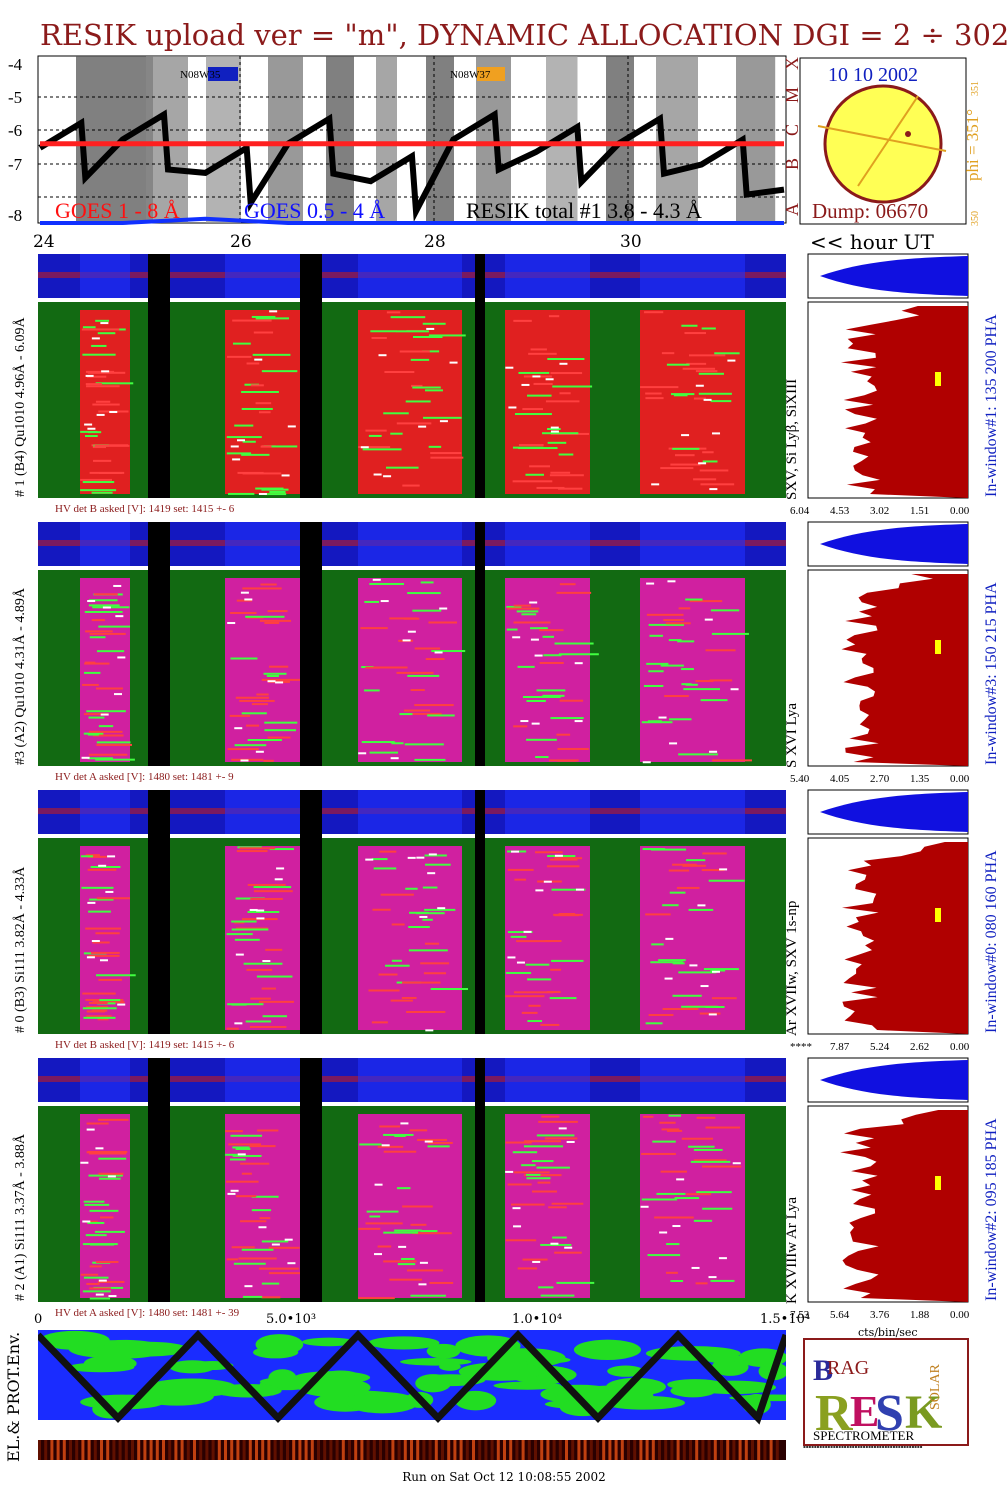 This screenshot has height=1509, width=1008. I want to click on goes-class-label: B, so click(792, 164).